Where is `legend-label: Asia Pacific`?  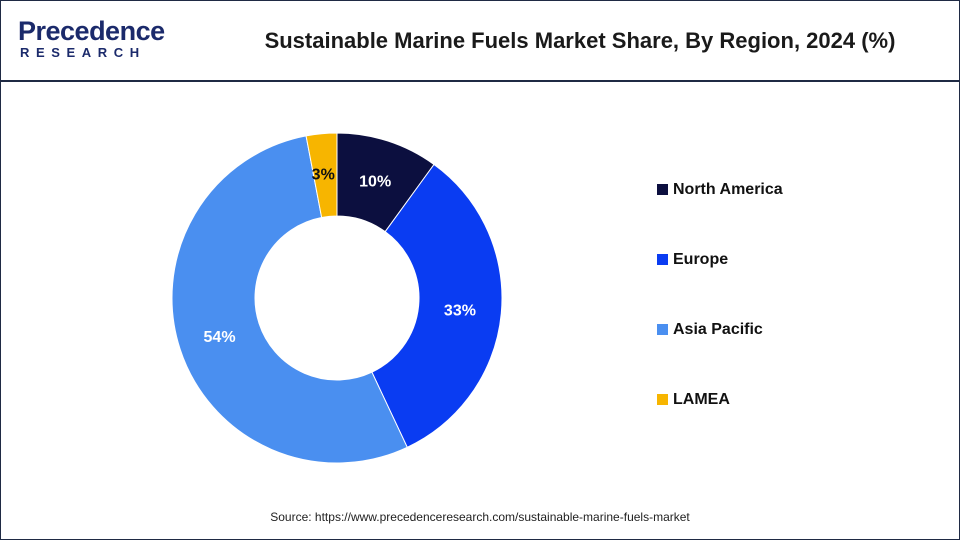 legend-label: Asia Pacific is located at coordinates (718, 329).